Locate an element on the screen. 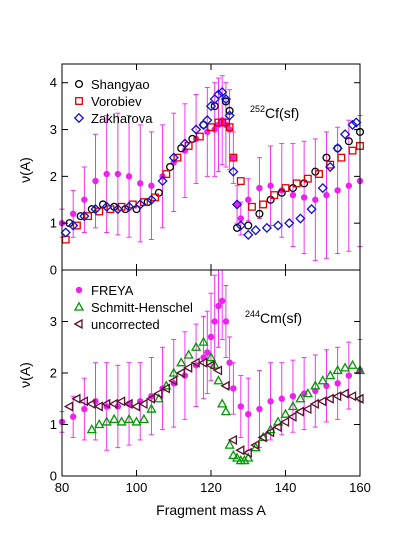 The height and width of the screenshot is (537, 415). legend-label: Vorobiev is located at coordinates (116, 101).